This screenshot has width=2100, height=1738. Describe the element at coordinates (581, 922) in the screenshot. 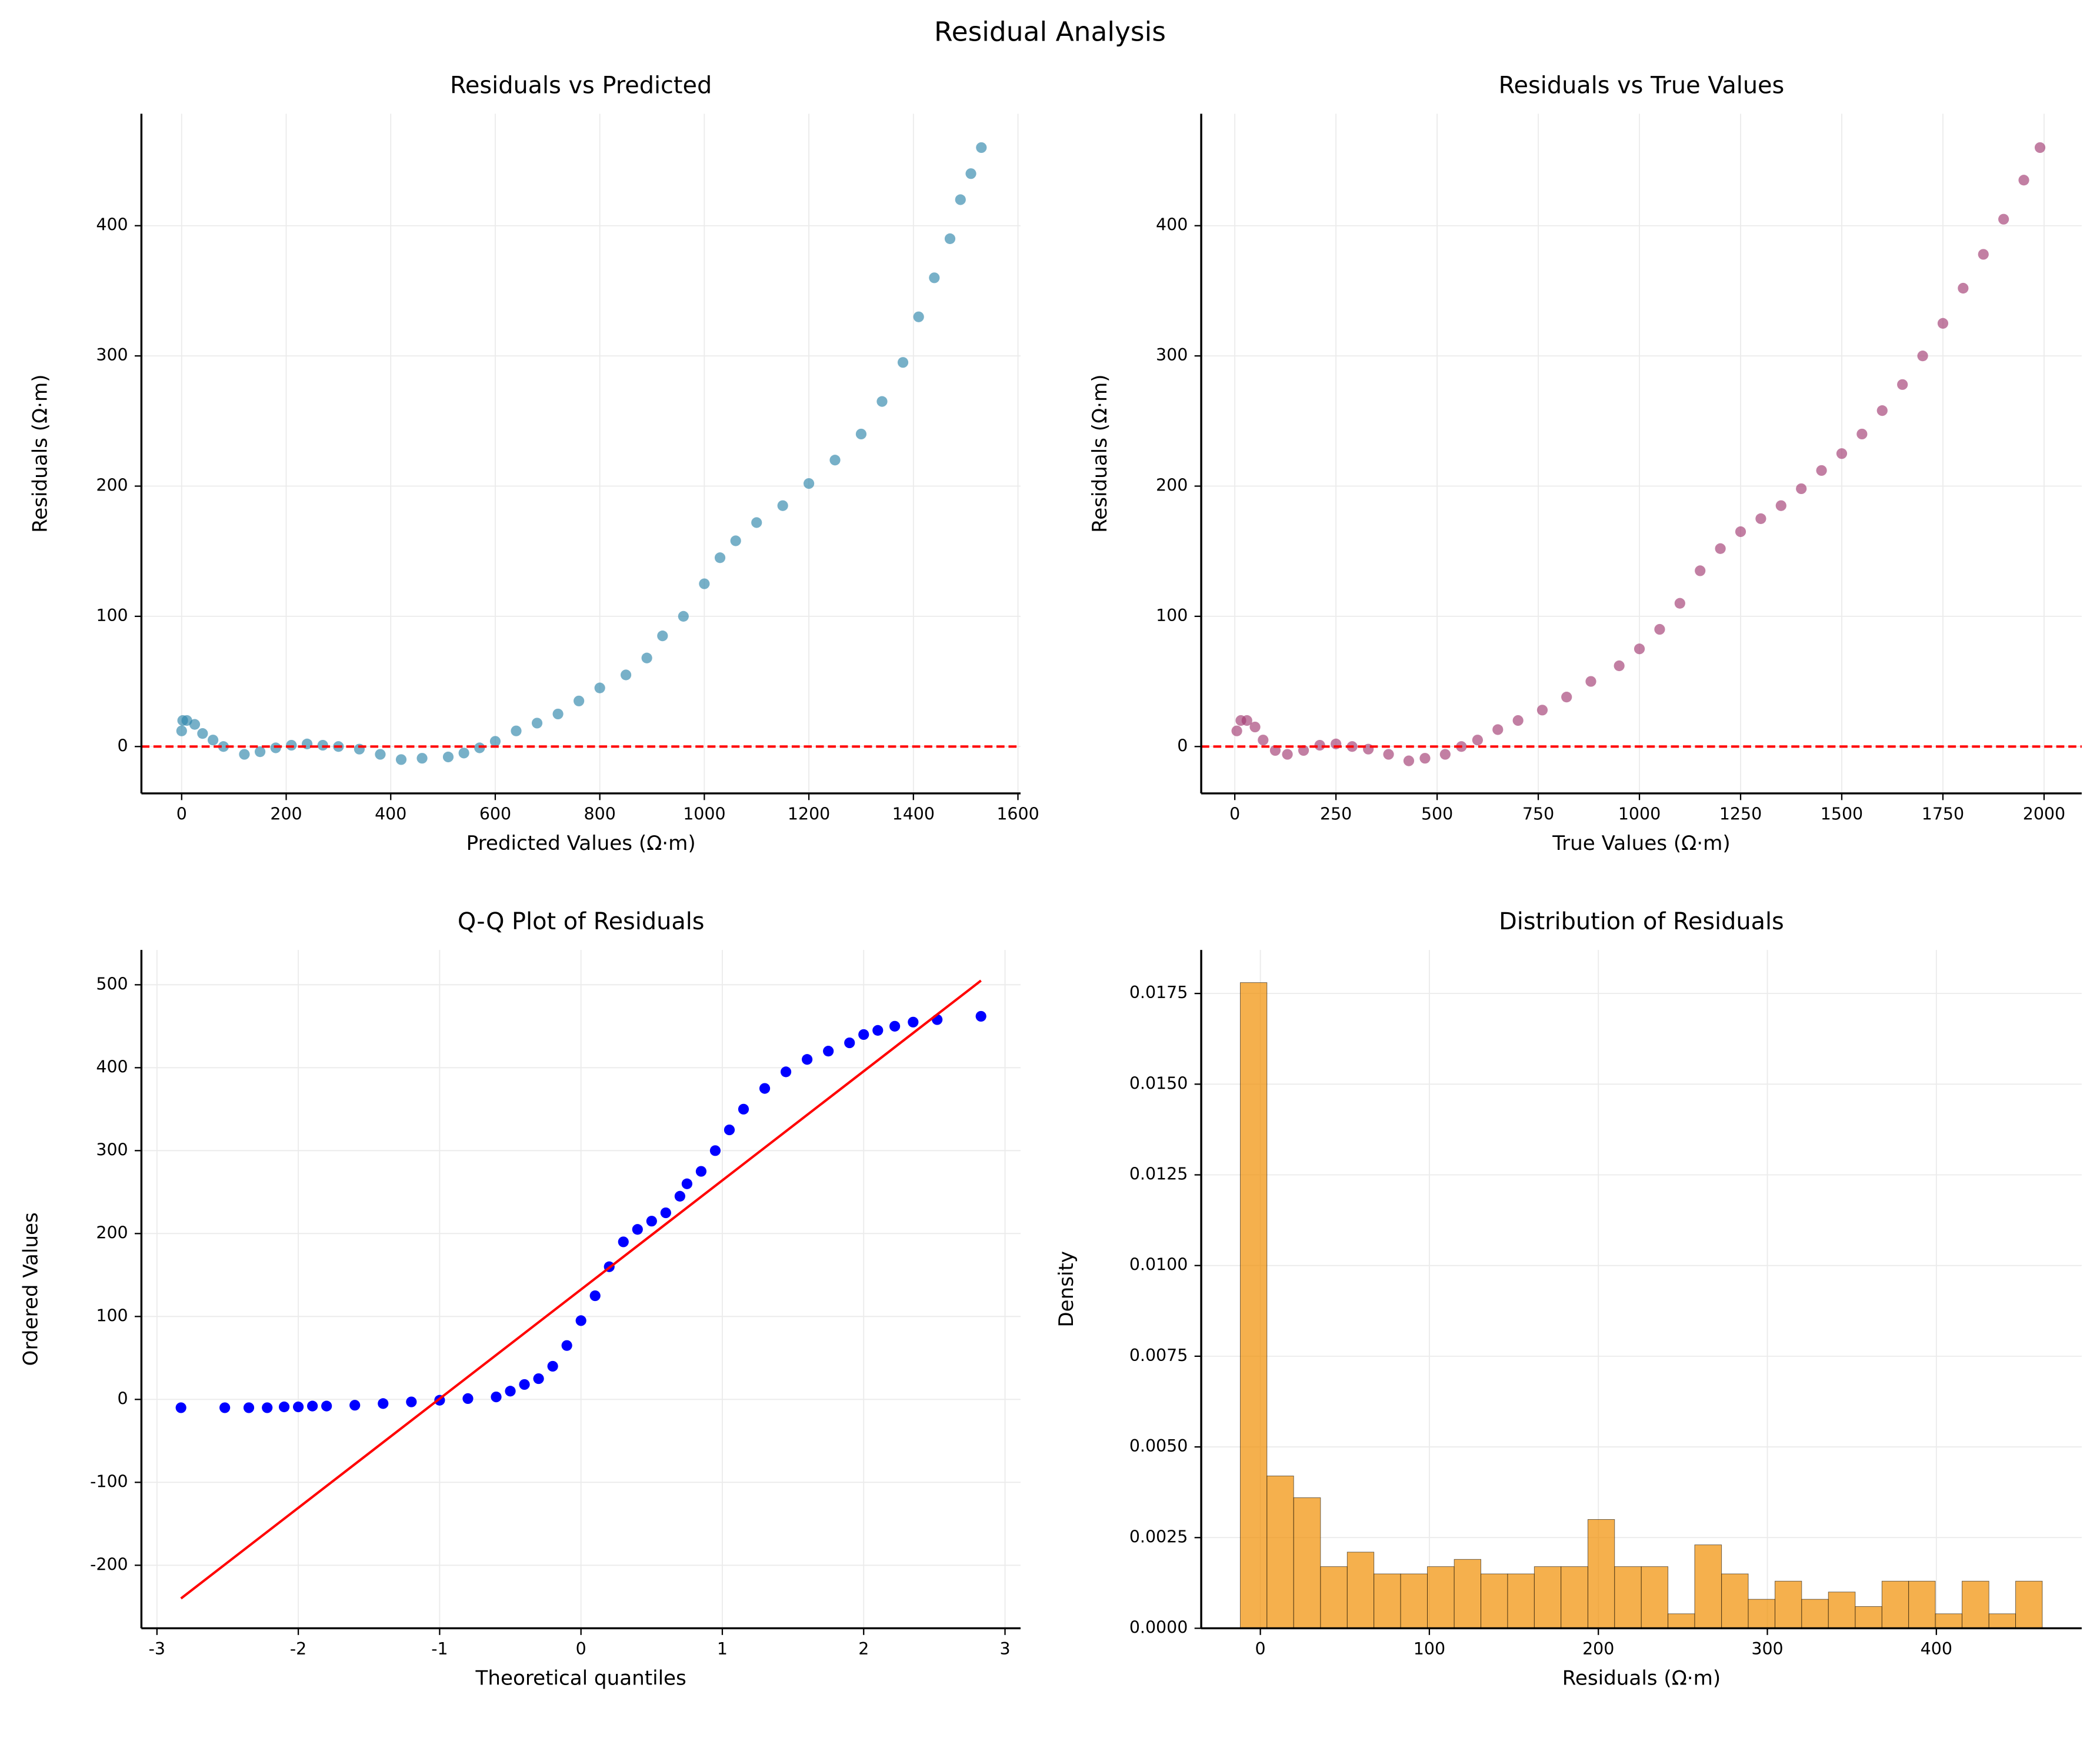

I see `subplot-title: Q-Q Plot of Residuals` at that location.